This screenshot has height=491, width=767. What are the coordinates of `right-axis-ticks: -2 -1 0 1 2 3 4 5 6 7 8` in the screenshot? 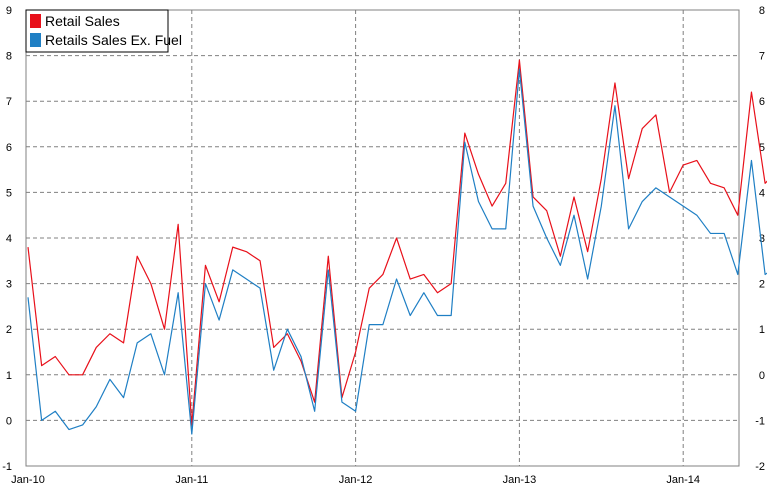 It's located at (760, 239).